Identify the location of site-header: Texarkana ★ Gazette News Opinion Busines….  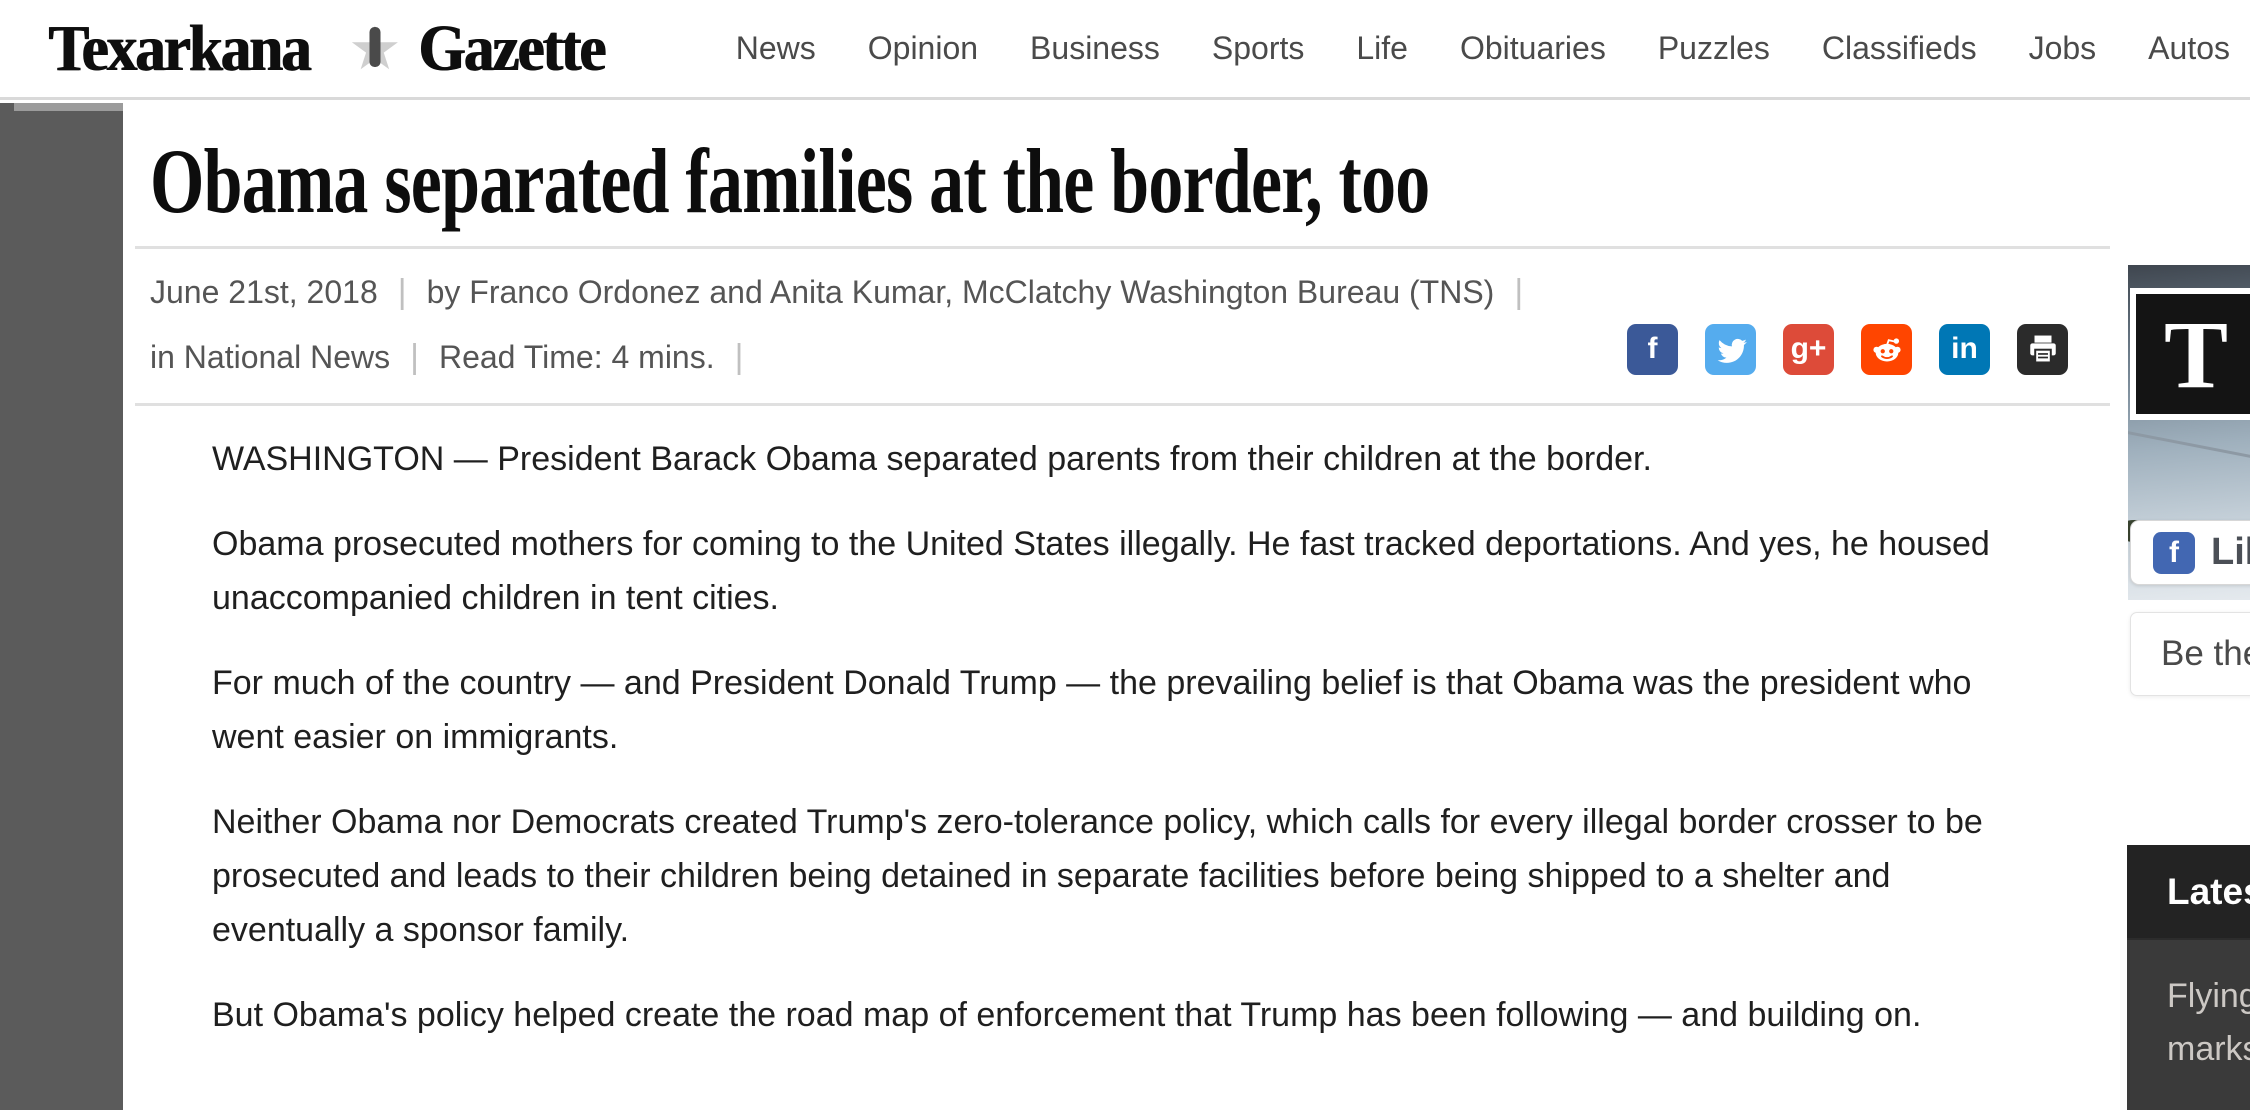
(1125, 50).